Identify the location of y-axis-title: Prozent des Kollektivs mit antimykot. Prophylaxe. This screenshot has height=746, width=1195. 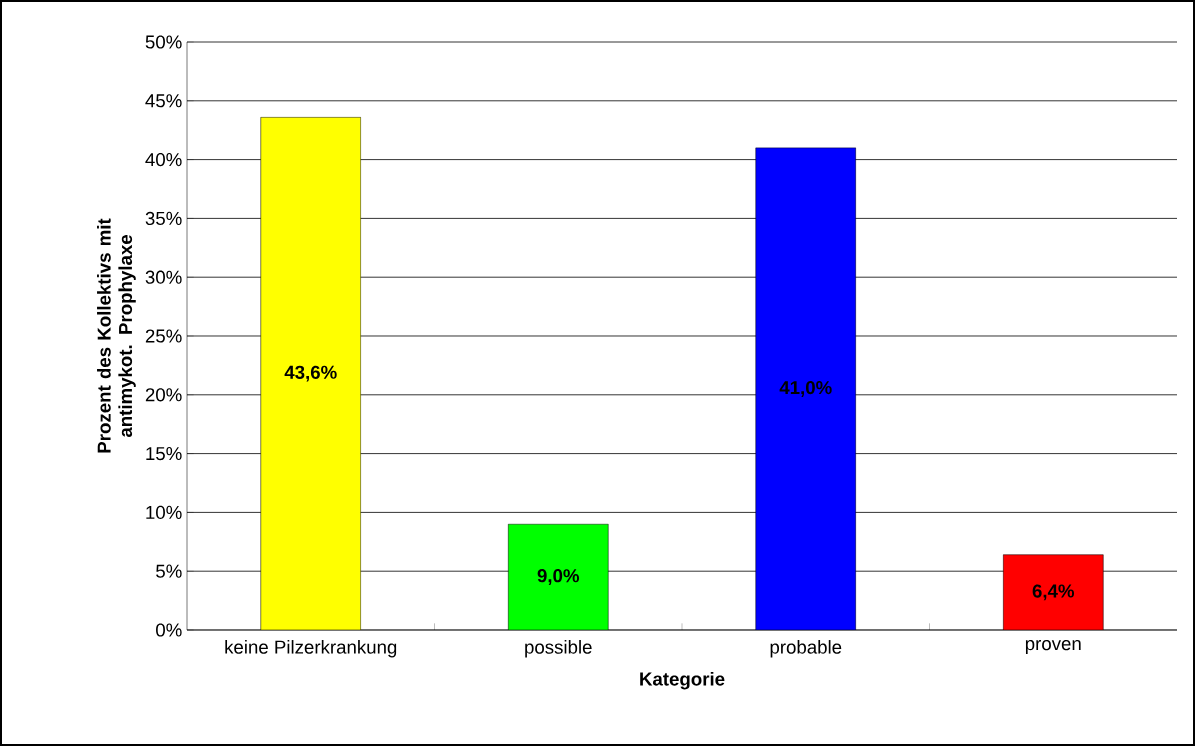
(116, 335).